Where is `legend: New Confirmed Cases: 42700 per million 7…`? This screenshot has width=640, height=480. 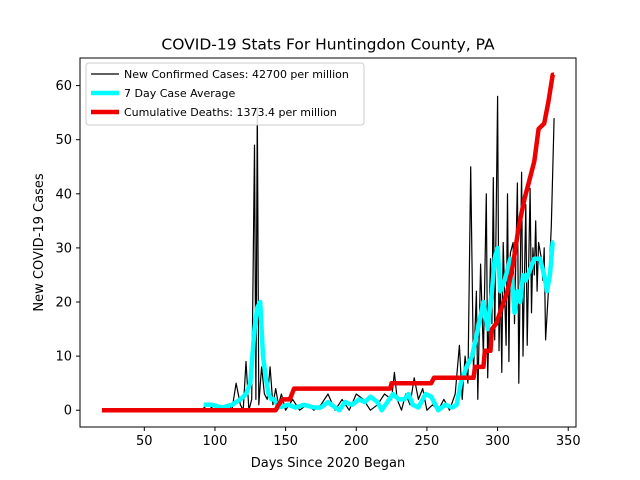 legend: New Confirmed Cases: 42700 per million 7… is located at coordinates (225, 94).